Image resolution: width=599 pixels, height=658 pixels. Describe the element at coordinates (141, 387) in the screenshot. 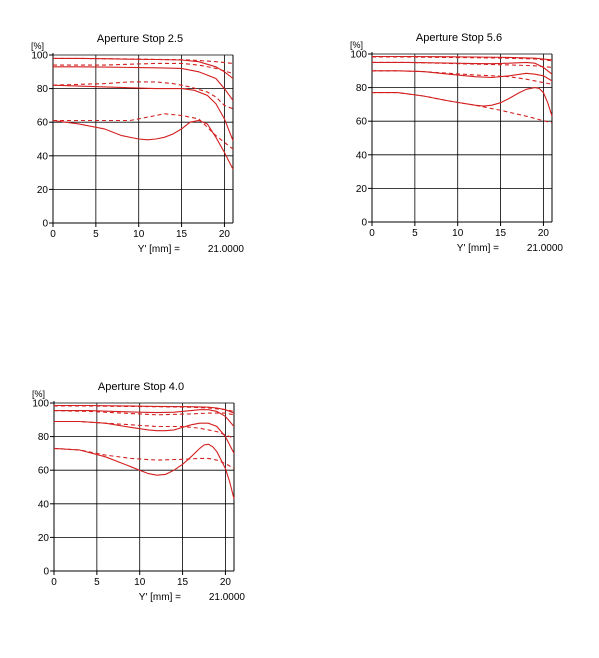

I see `chart-title: Aperture Stop 4.0` at that location.